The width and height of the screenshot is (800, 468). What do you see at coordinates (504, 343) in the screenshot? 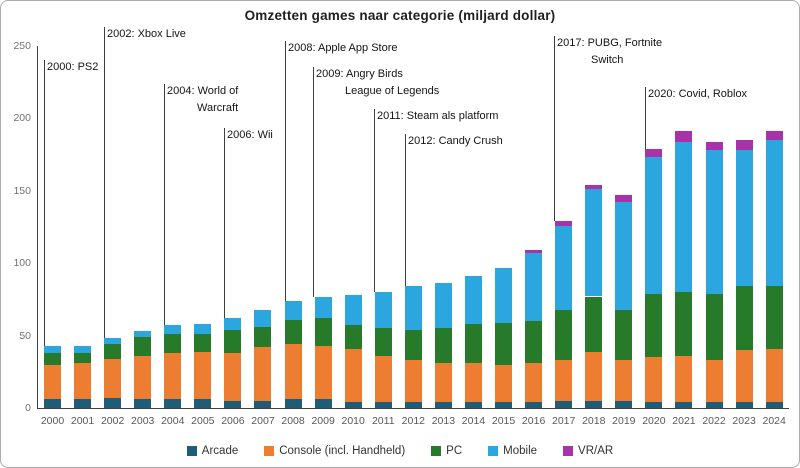
I see `bar-segment-2015-pc` at bounding box center [504, 343].